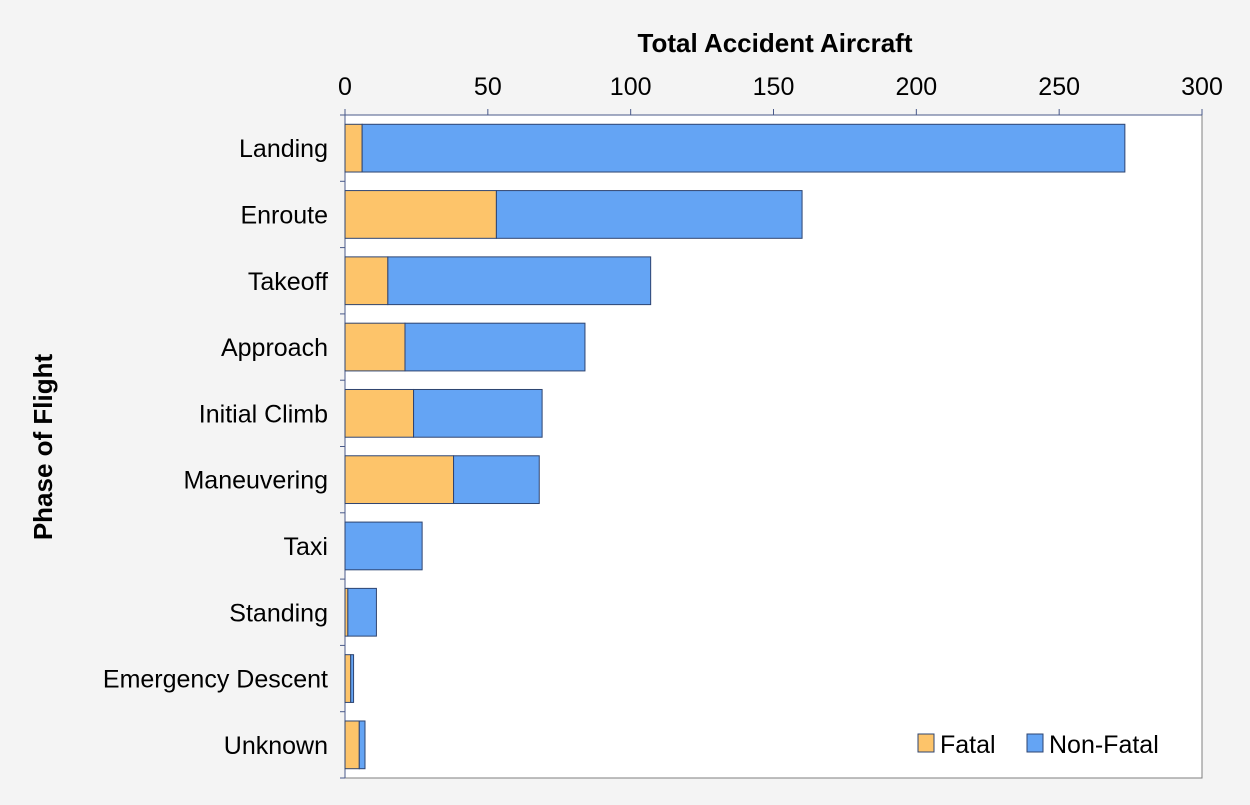 Image resolution: width=1250 pixels, height=805 pixels. Describe the element at coordinates (306, 547) in the screenshot. I see `y-tick-label: Taxi` at that location.